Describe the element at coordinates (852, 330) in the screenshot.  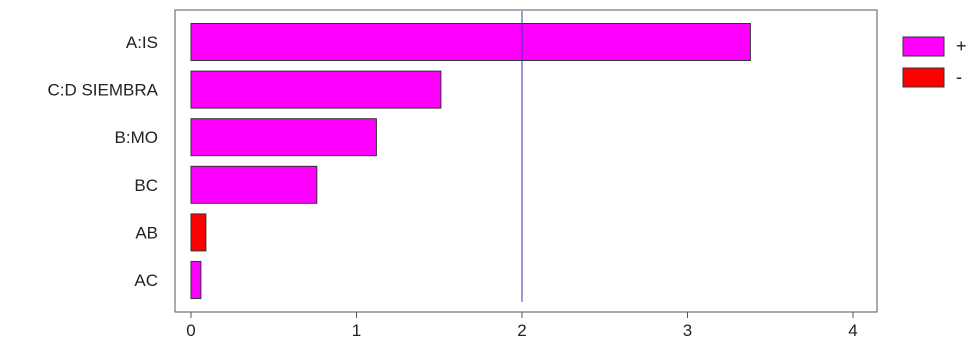
I see `x-tick-label: 4` at that location.